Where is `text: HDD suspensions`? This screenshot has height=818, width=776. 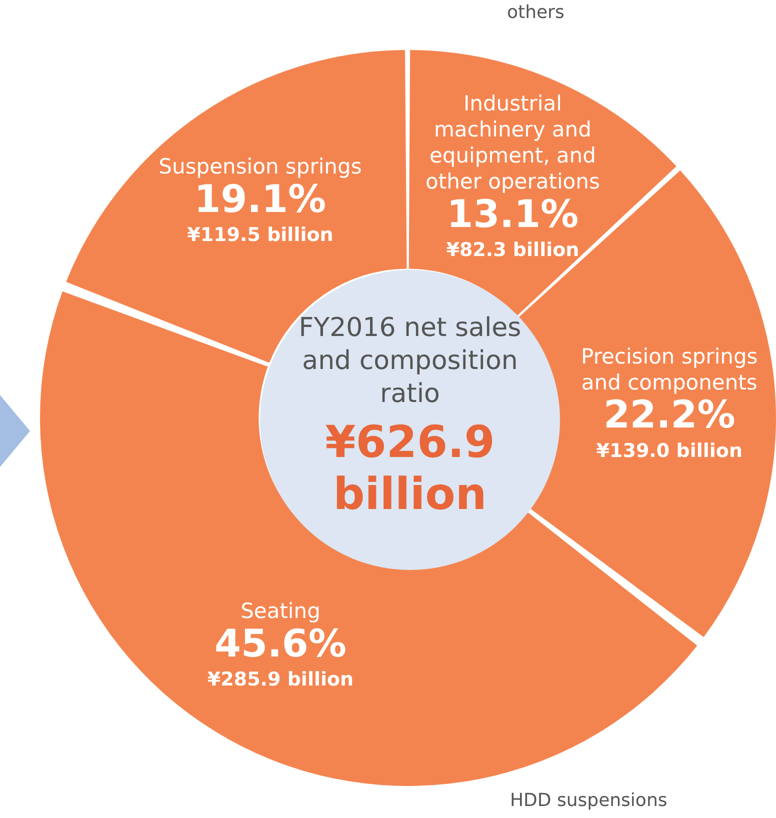
text: HDD suspensions is located at coordinates (589, 800).